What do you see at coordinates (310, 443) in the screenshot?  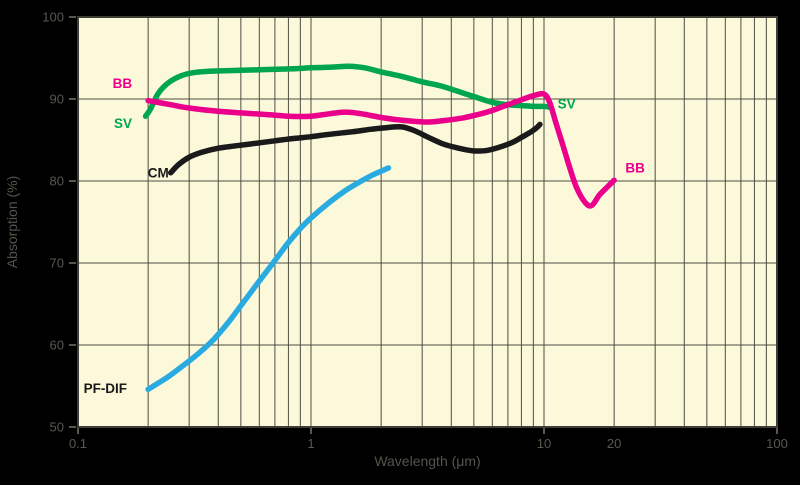 I see `x-tick-label: 1` at bounding box center [310, 443].